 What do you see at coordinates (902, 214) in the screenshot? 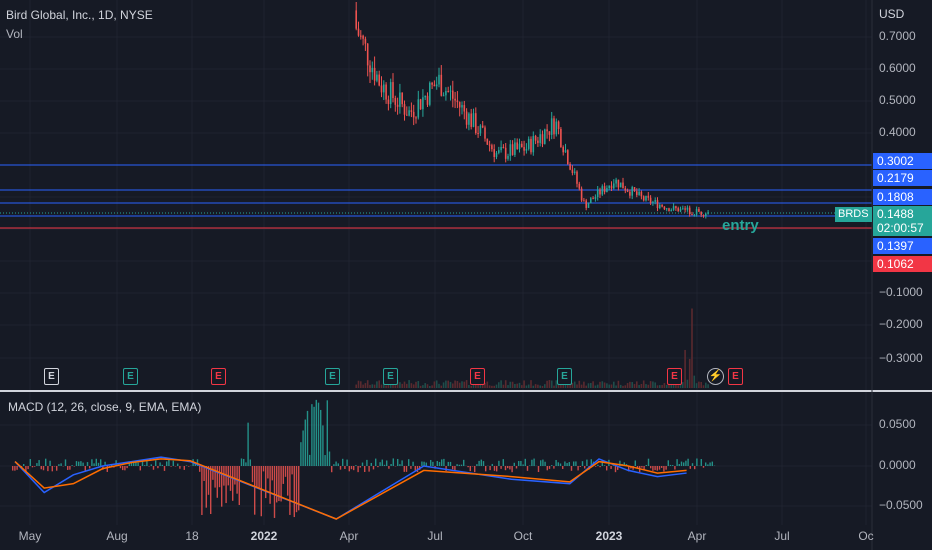
I see `last-price-badge: 0.1488` at bounding box center [902, 214].